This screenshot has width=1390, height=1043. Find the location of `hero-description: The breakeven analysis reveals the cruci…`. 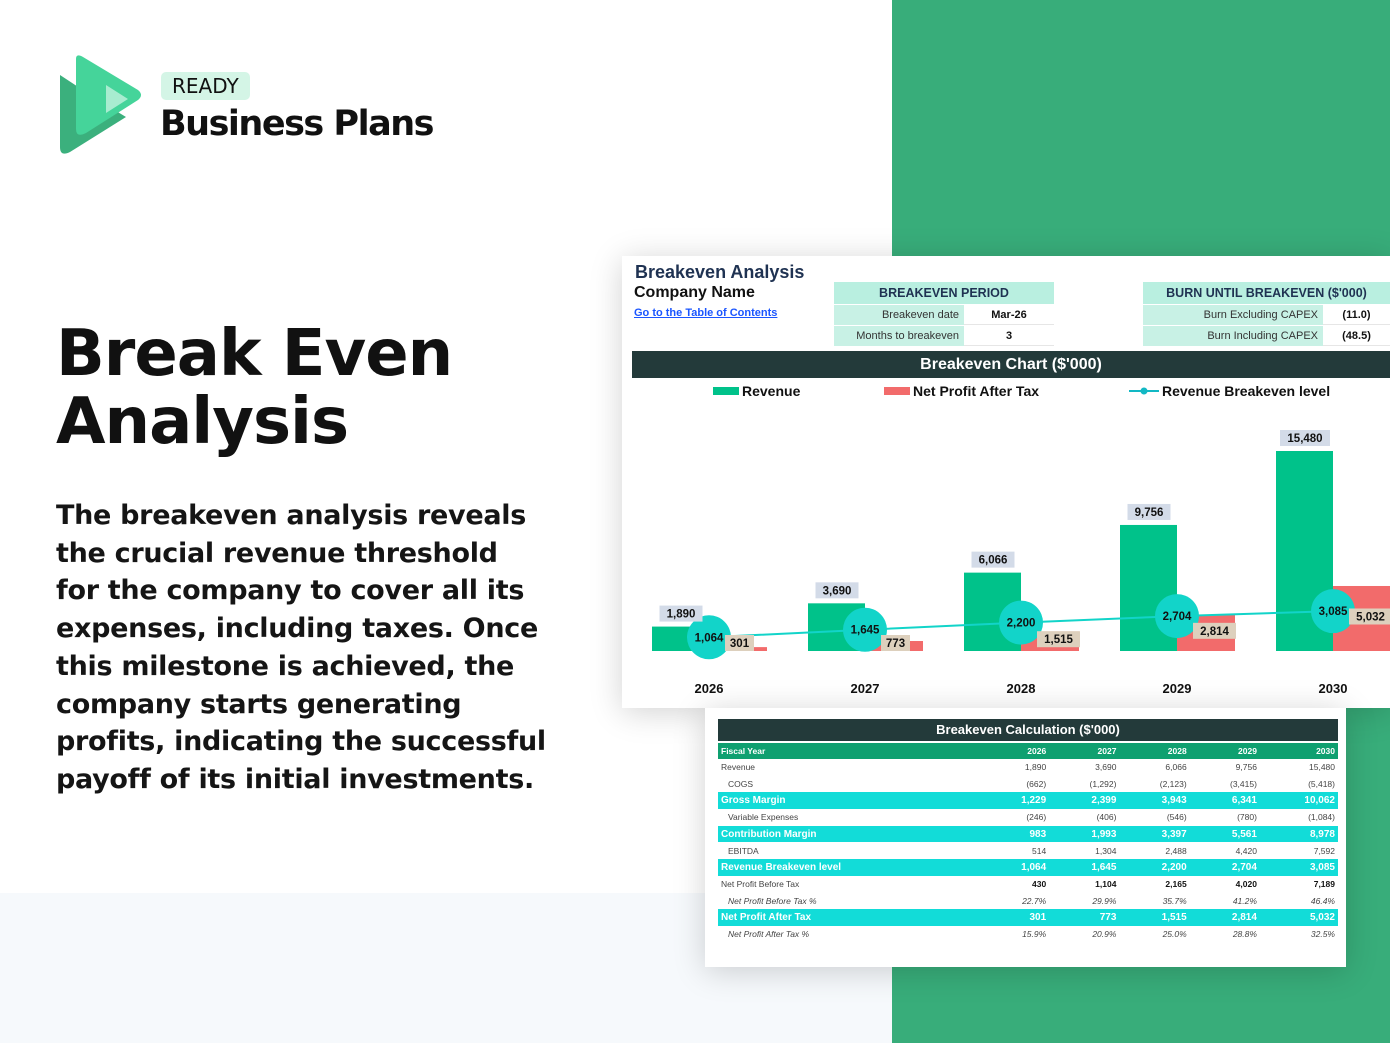

hero-description: The breakeven analysis reveals the cruci… is located at coordinates (301, 647).